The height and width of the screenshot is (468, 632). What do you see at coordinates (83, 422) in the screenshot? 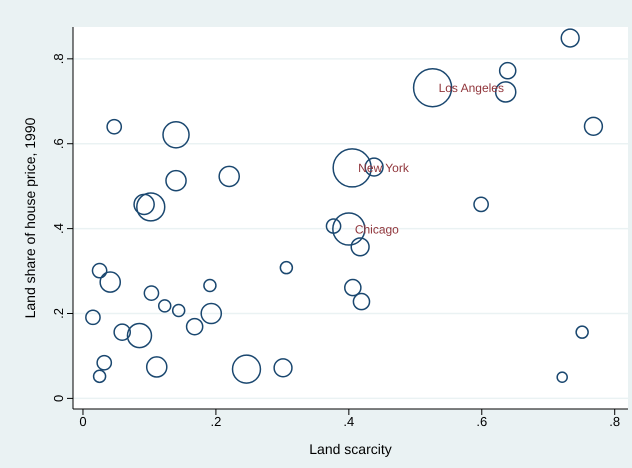
I see `x-tick-label: 0` at bounding box center [83, 422].